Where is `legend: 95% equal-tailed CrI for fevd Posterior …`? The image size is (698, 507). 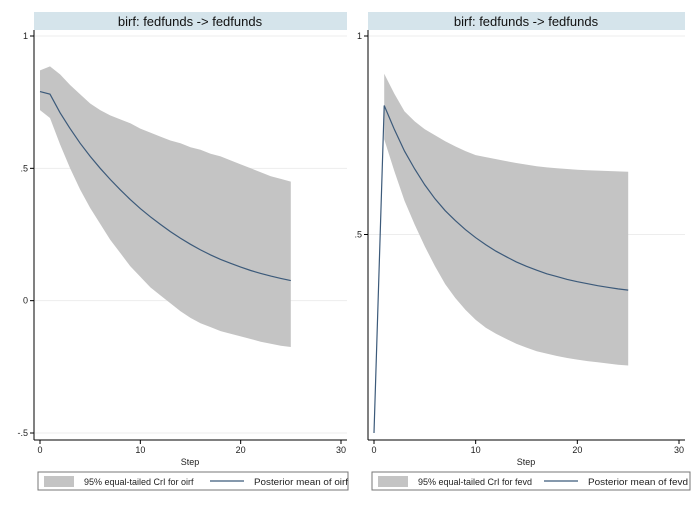
legend: 95% equal-tailed CrI for fevd Posterior … is located at coordinates (531, 481).